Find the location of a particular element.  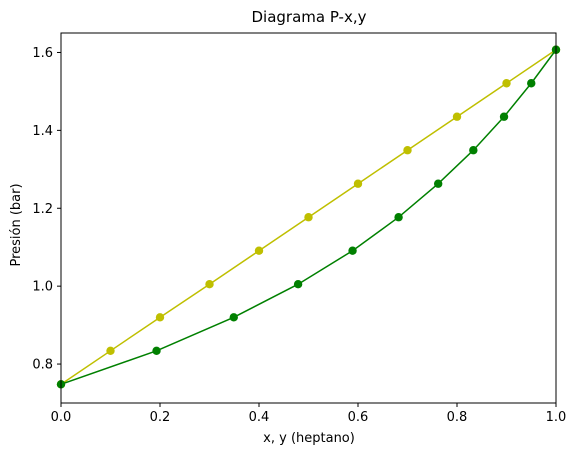

y-tick-label: 1.4 is located at coordinates (42, 131).